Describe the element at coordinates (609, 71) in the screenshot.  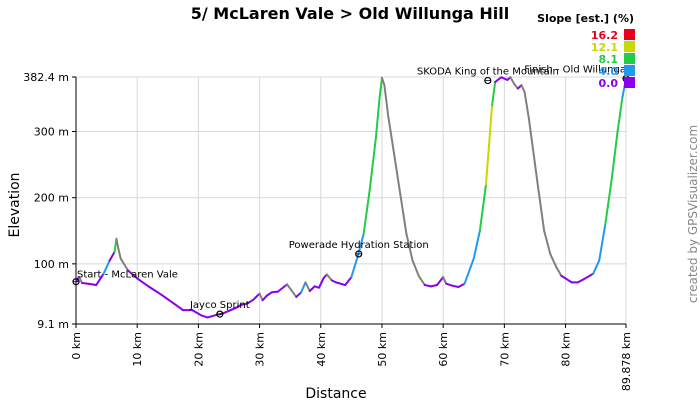
I see `legend-label: 4.0` at that location.